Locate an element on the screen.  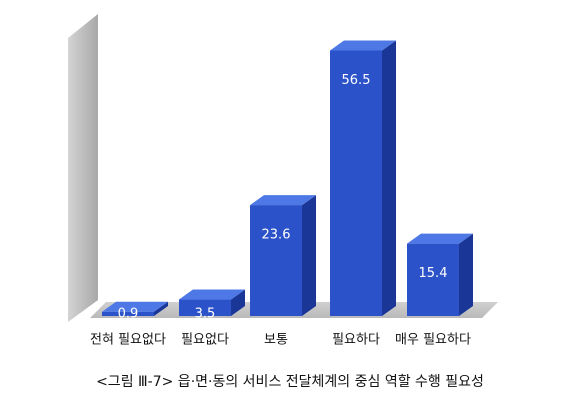
value-label: 3.5 is located at coordinates (205, 314).